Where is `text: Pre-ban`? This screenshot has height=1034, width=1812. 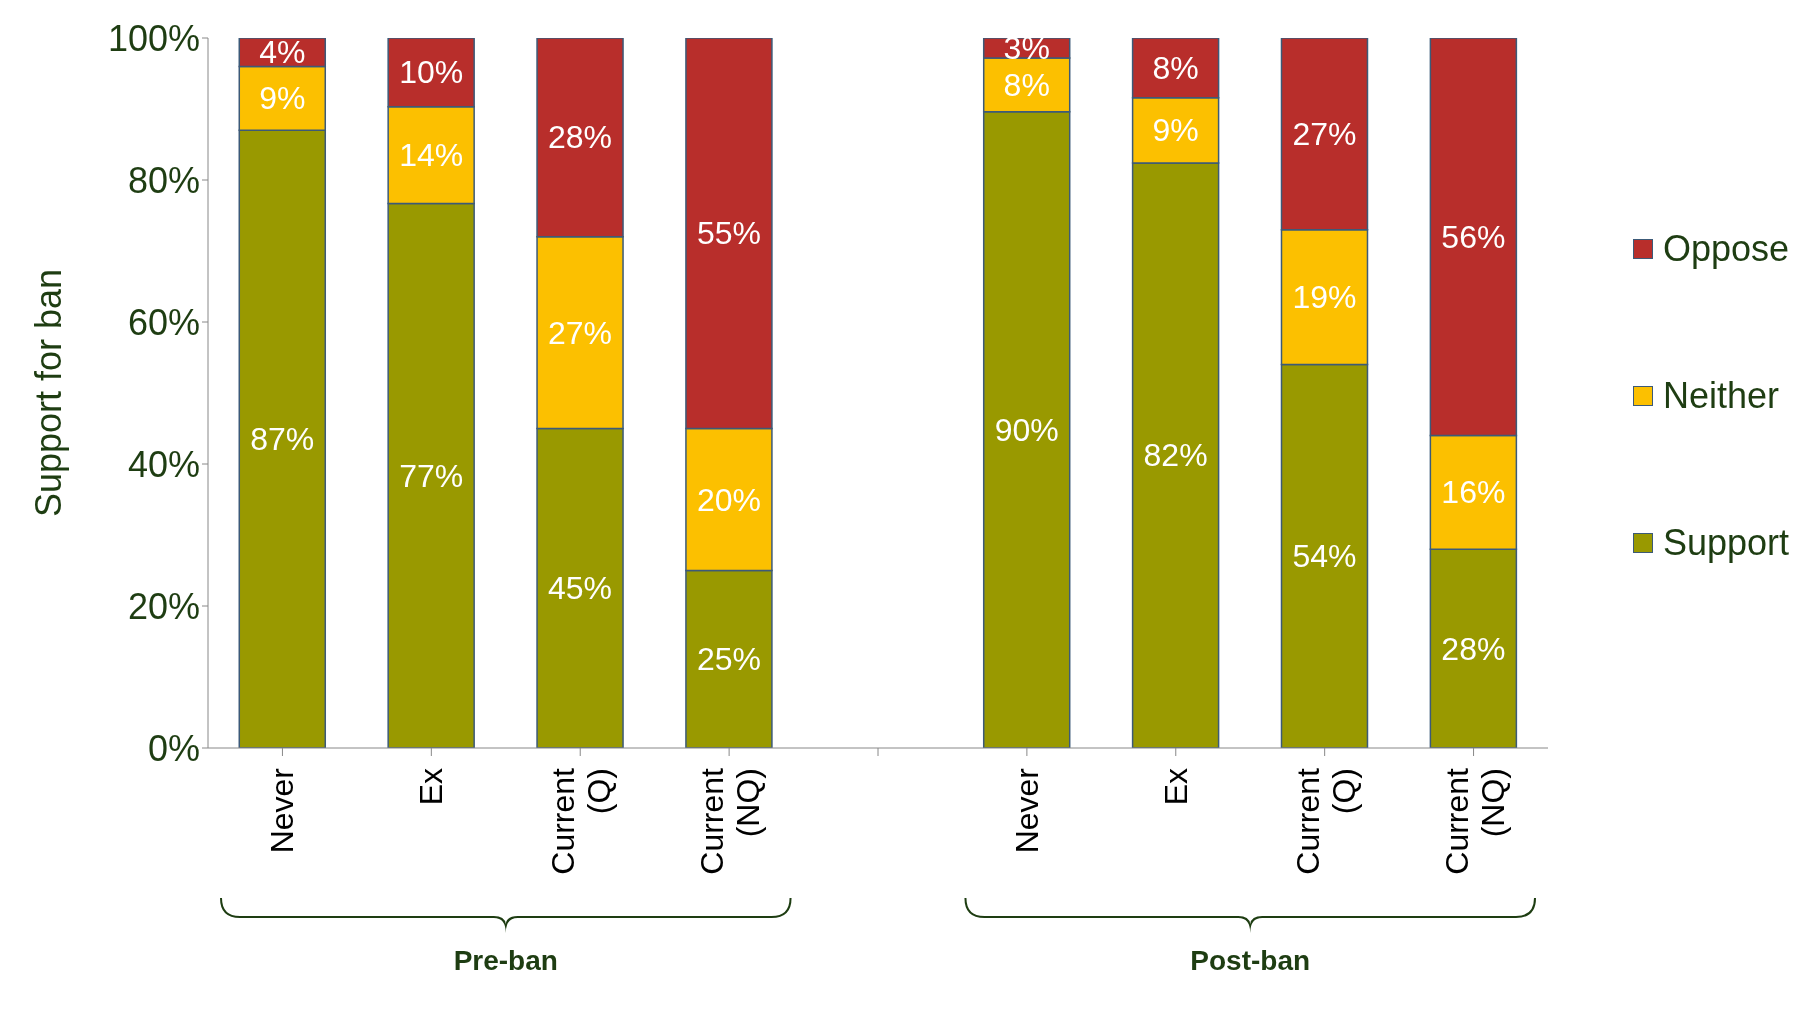
text: Pre-ban is located at coordinates (505, 960).